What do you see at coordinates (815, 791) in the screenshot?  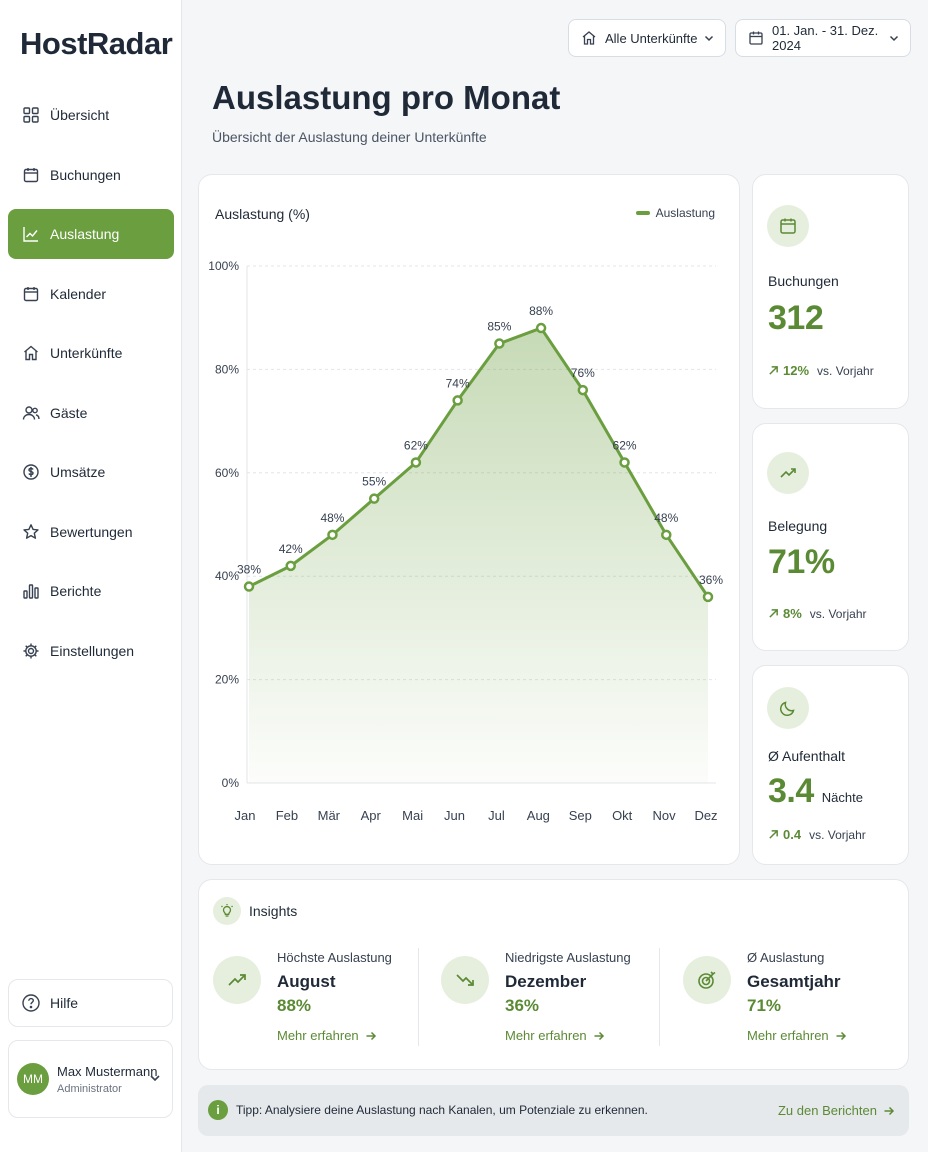 I see `kpi-value: 3.4 Nächte` at bounding box center [815, 791].